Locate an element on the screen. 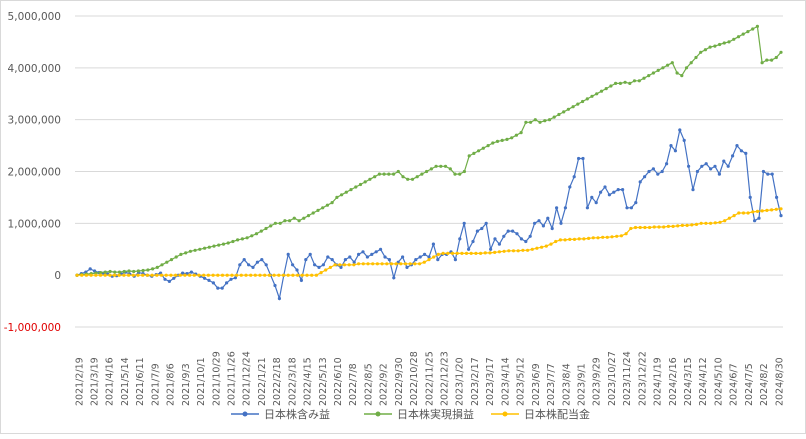 The height and width of the screenshot is (439, 806). x-tick-label: 2021/2/19 is located at coordinates (79, 381).